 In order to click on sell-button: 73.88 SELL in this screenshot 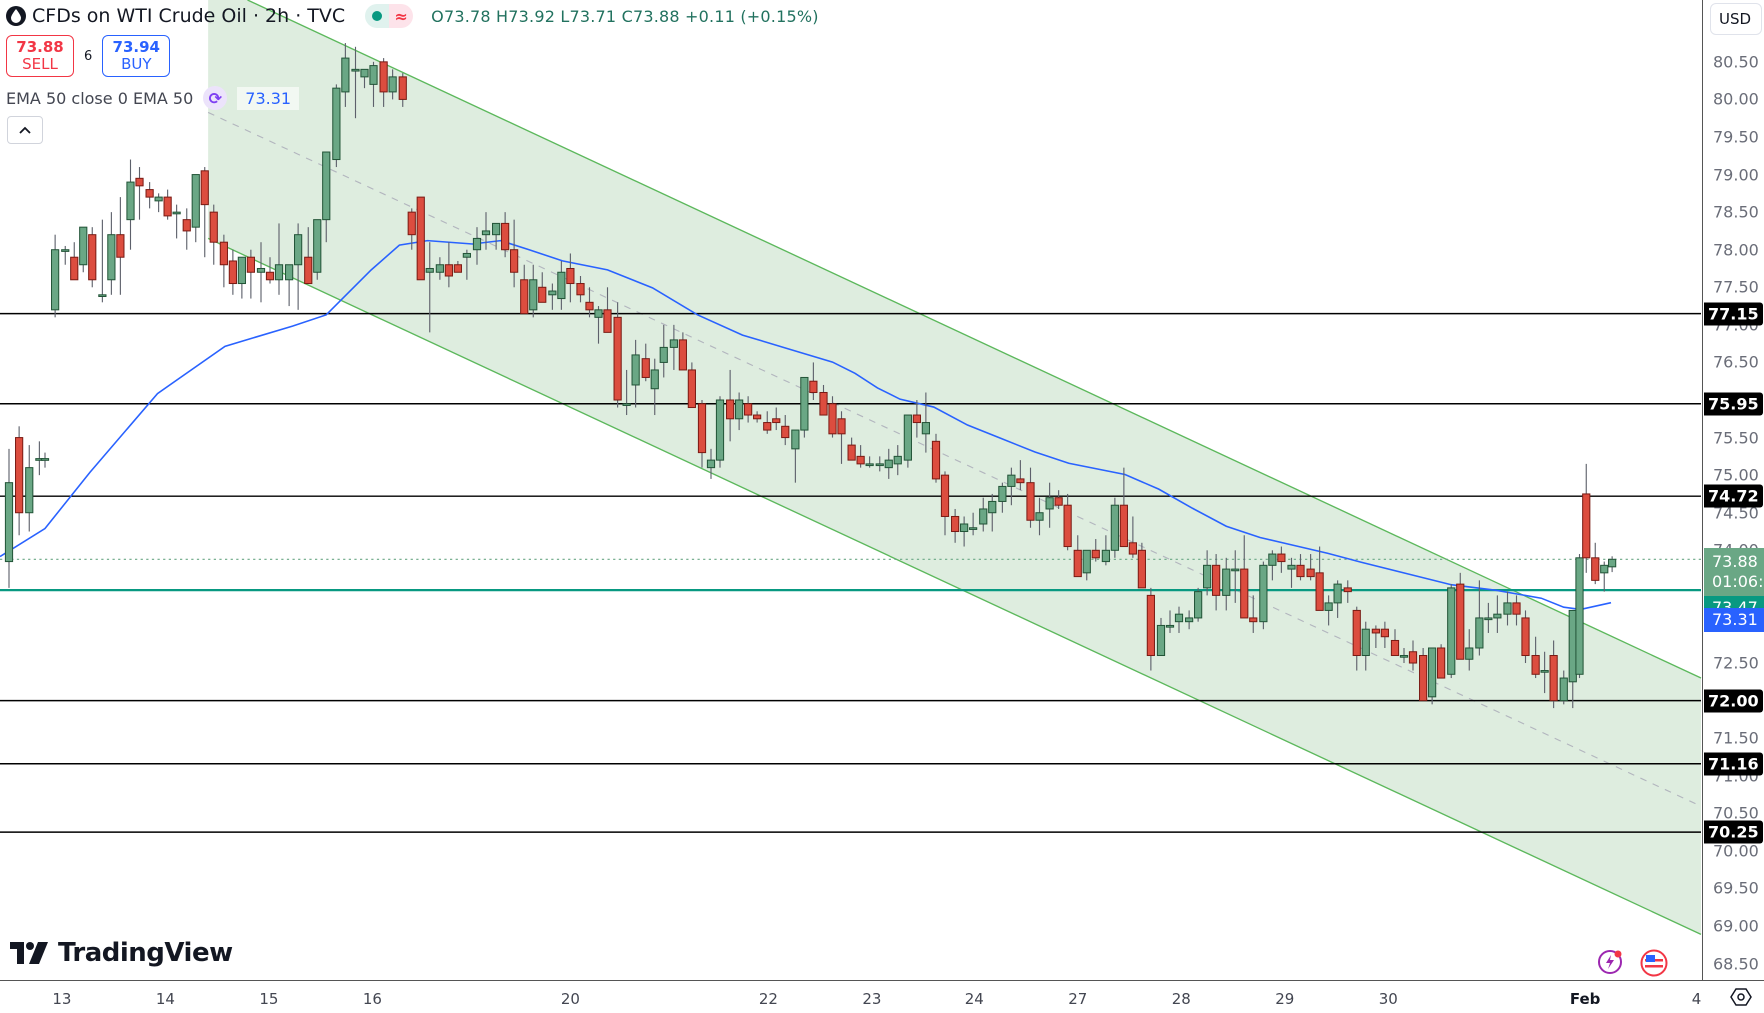, I will do `click(40, 56)`.